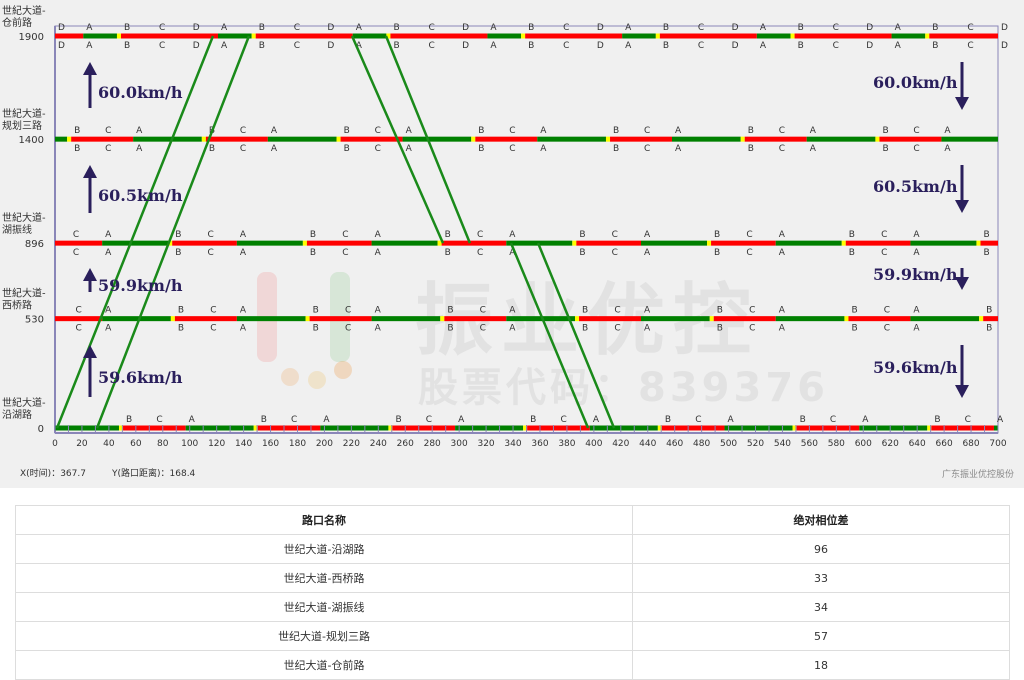 Image resolution: width=1024 pixels, height=680 pixels. What do you see at coordinates (821, 578) in the screenshot?
I see `phase-offset: 33` at bounding box center [821, 578].